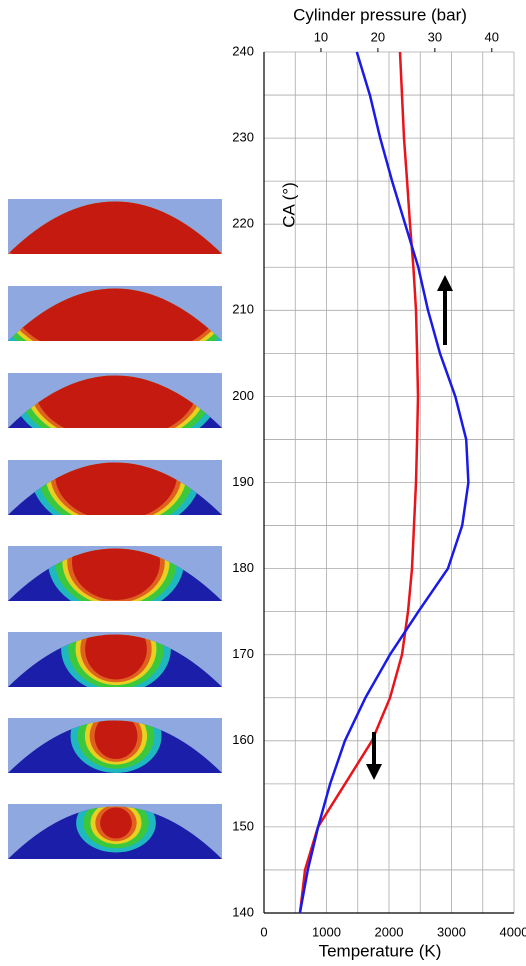 This screenshot has height=966, width=526. Describe the element at coordinates (288, 205) in the screenshot. I see `y-axis-title: CA (°)` at that location.